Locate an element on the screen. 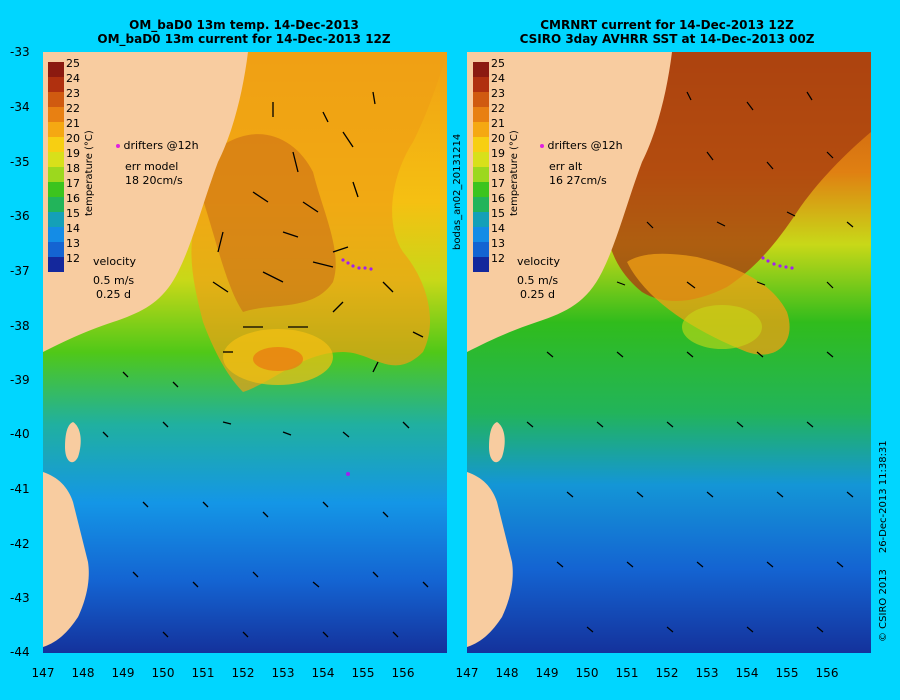 The image size is (900, 700). lat-tick: -34 is located at coordinates (20, 107).